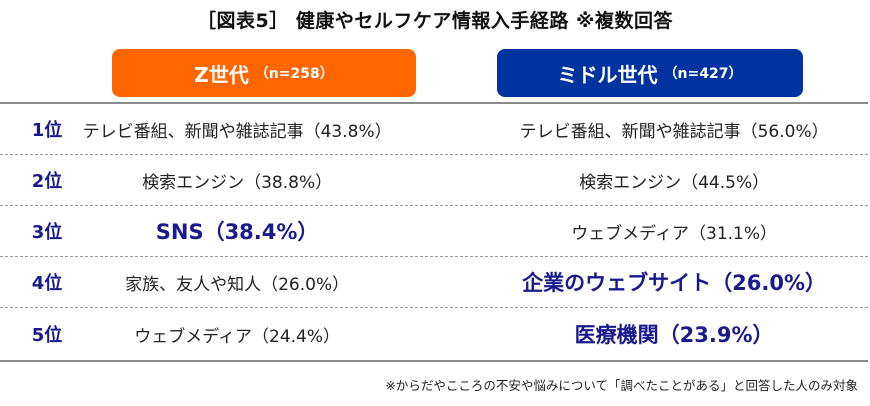 The image size is (870, 406). What do you see at coordinates (237, 182) in the screenshot?
I see `gen-z-cell: 検索エンジン（38.8%）` at bounding box center [237, 182].